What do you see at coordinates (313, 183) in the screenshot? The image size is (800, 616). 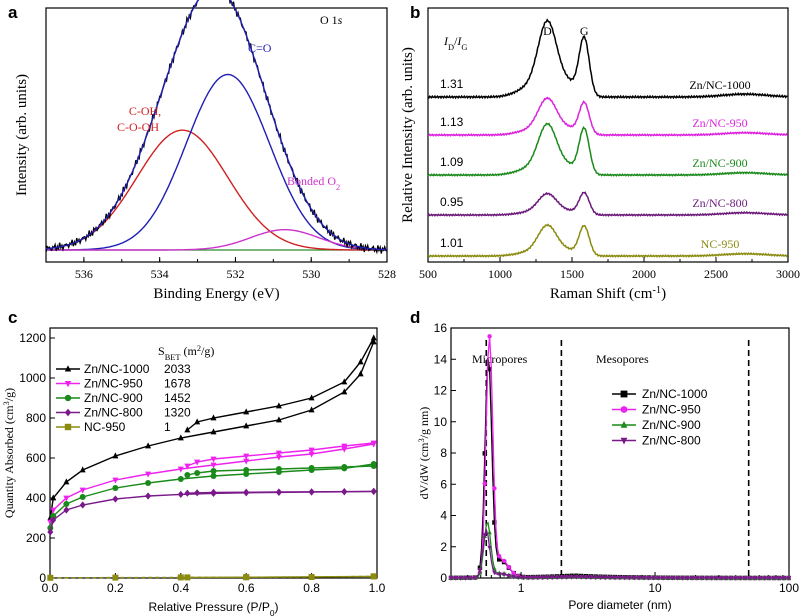 I see `peak-label-bonded-o2: Bonded O2` at bounding box center [313, 183].